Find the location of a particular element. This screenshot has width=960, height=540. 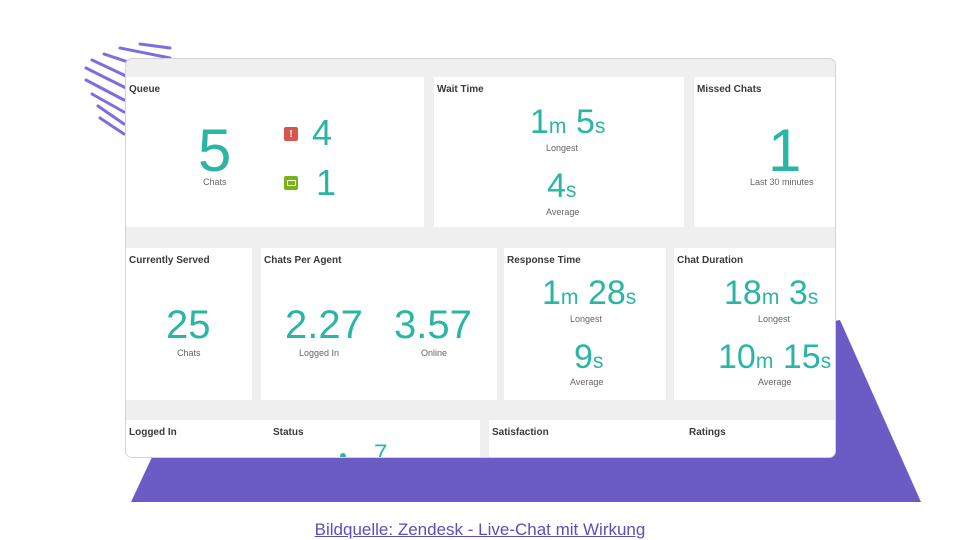

status-dot-icon is located at coordinates (343, 455).